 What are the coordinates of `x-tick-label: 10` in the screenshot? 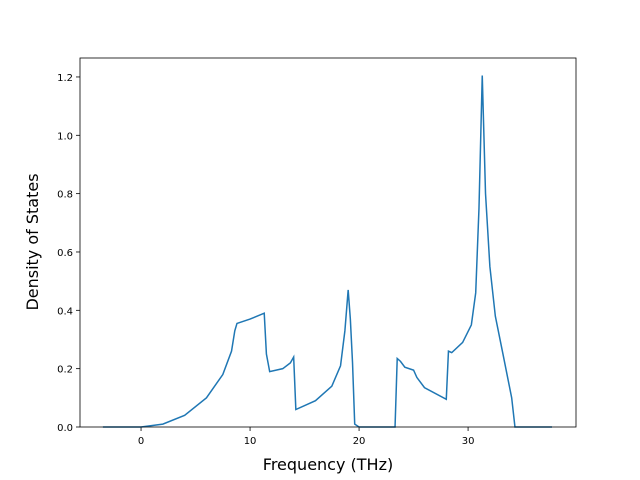 It's located at (250, 441).